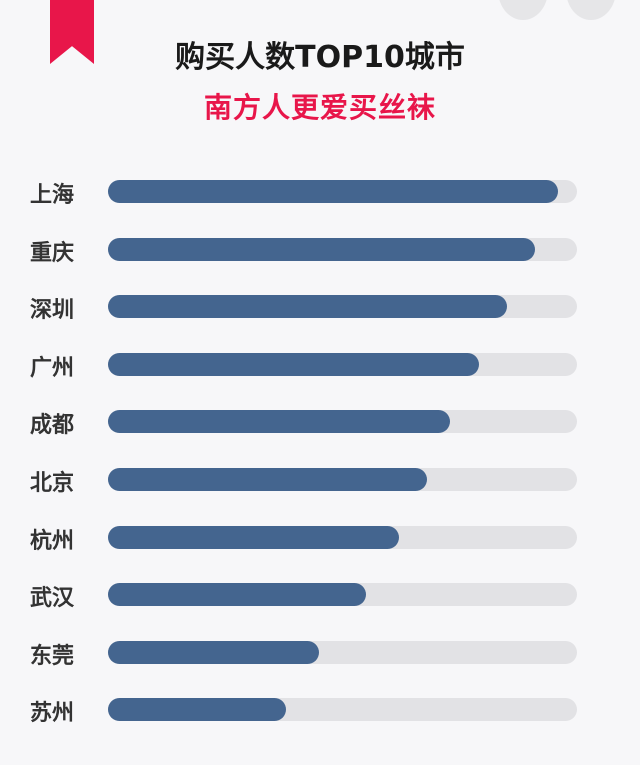 This screenshot has width=640, height=765. I want to click on category-label: 上海, so click(52, 195).